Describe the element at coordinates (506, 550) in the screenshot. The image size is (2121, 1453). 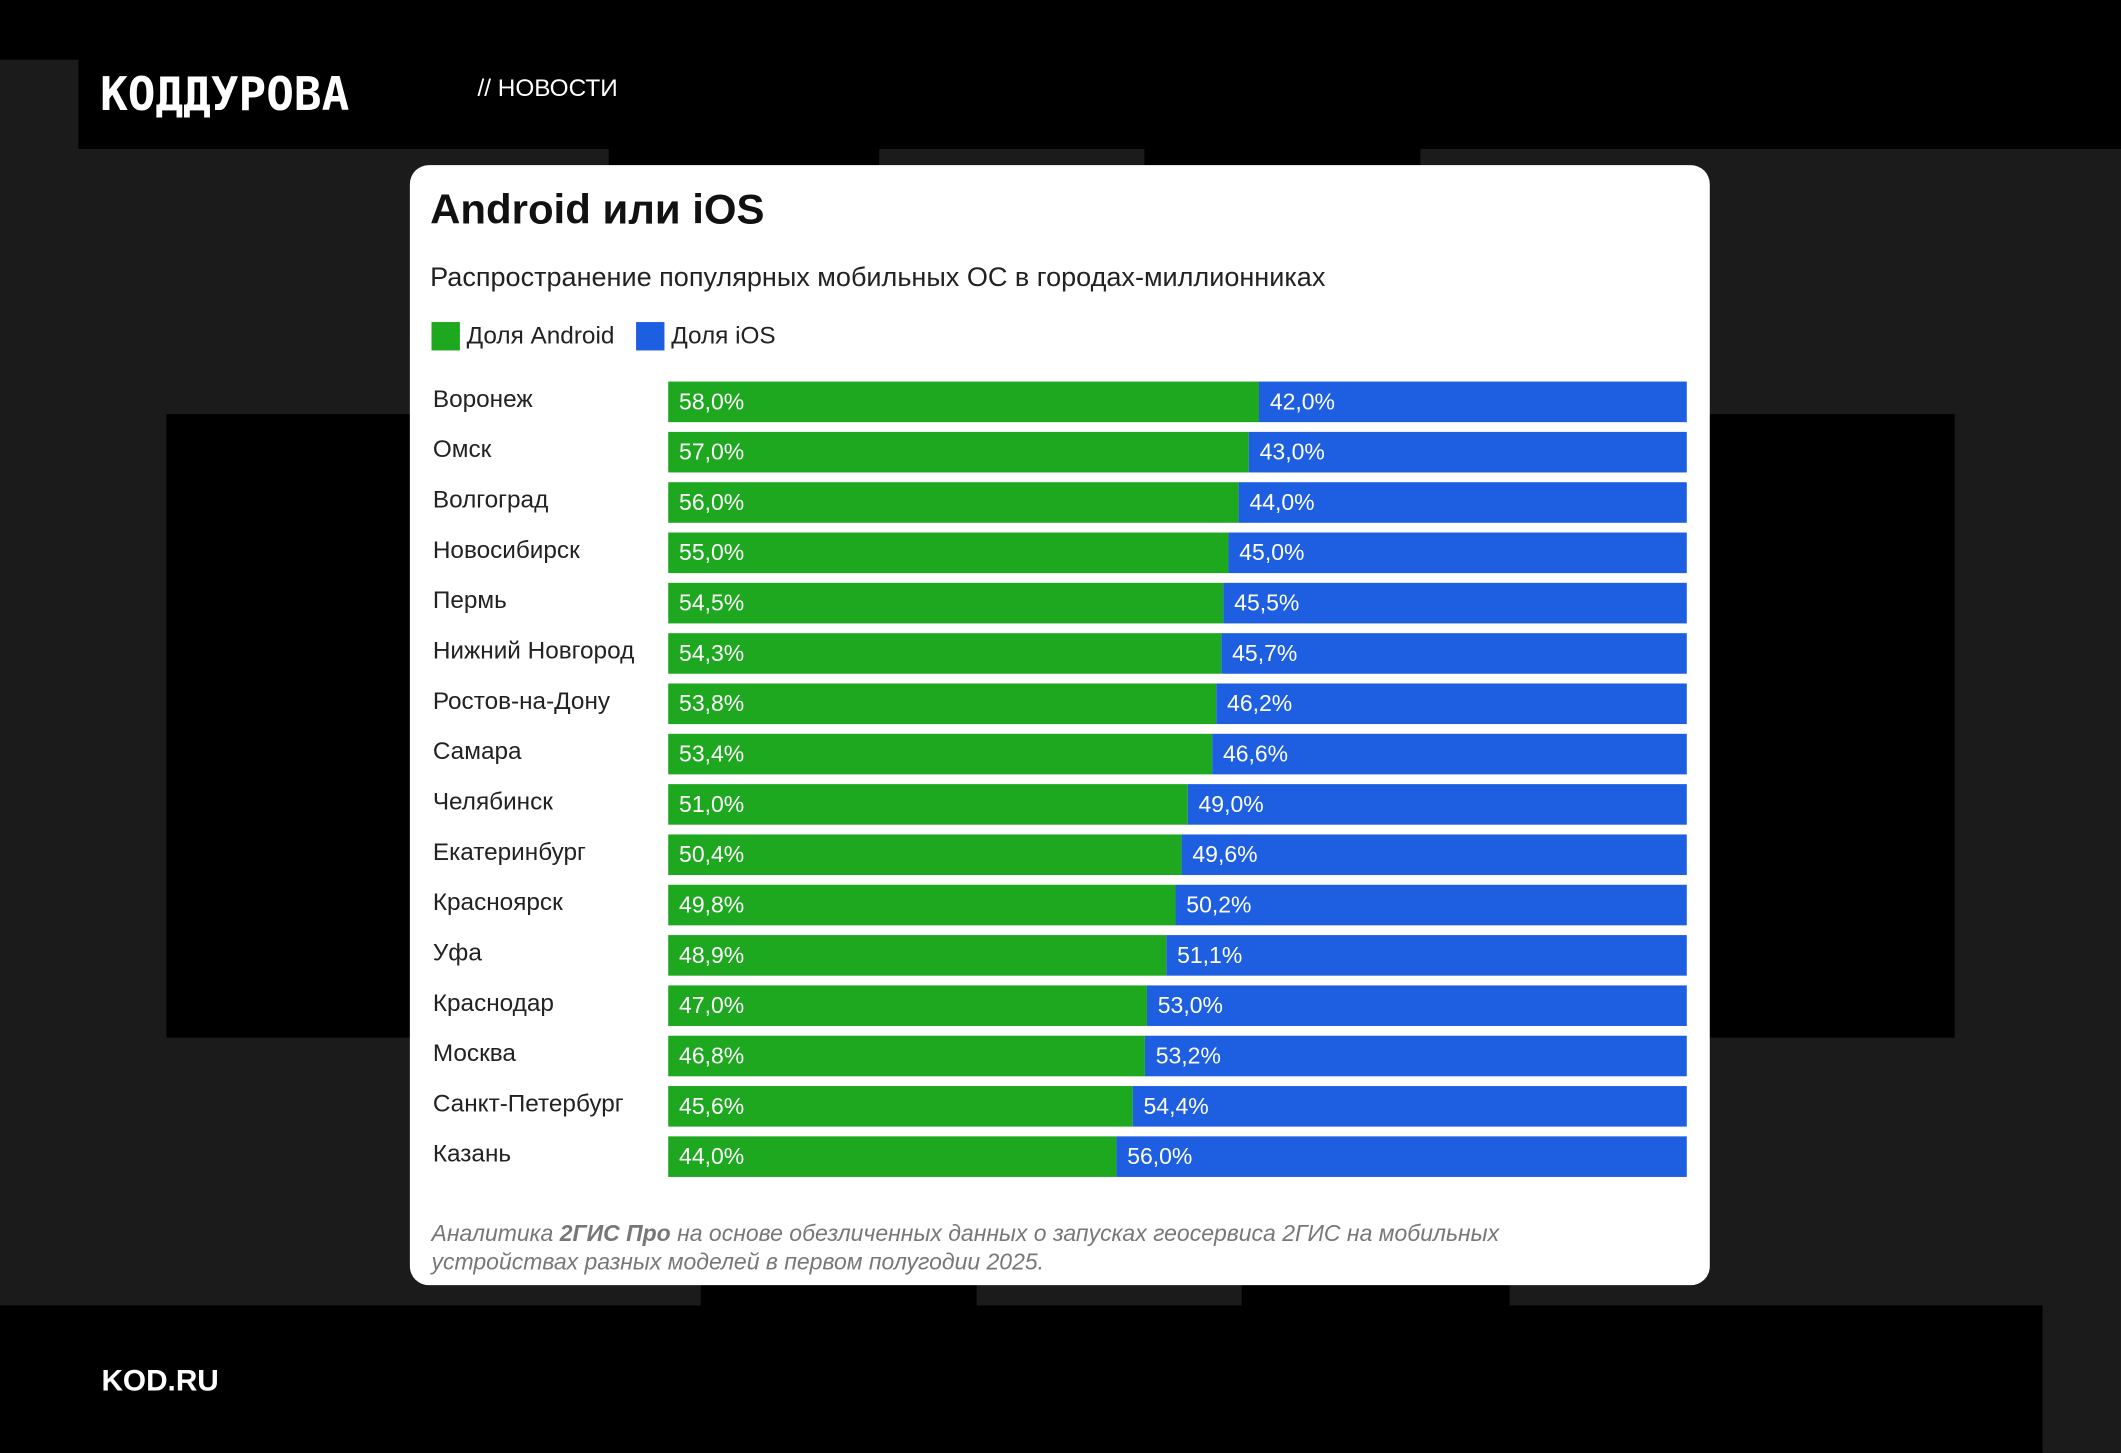
I see `y-tick-label: Новосибирск` at that location.